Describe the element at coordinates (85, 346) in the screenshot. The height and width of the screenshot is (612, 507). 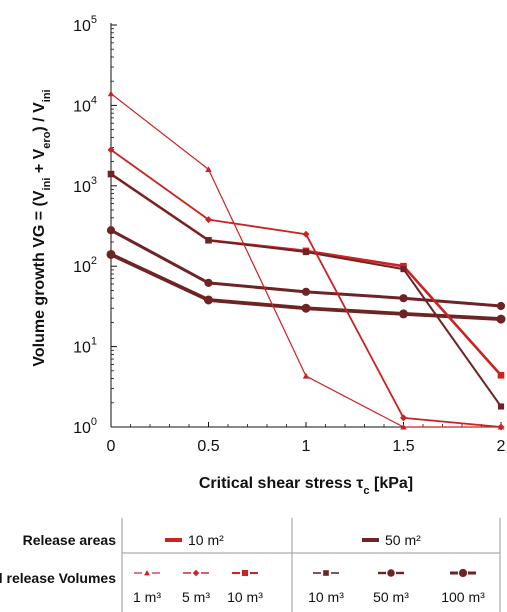
I see `y-tick-label: 10¹` at that location.